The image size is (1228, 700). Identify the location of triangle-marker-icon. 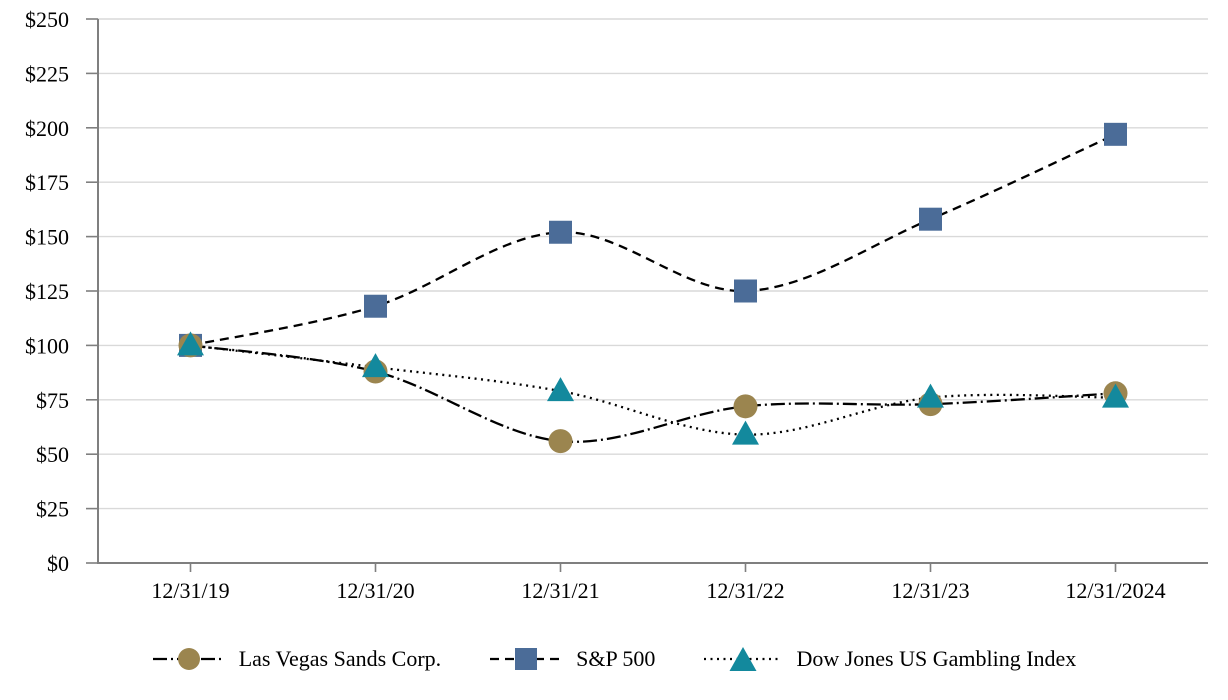
(743, 659).